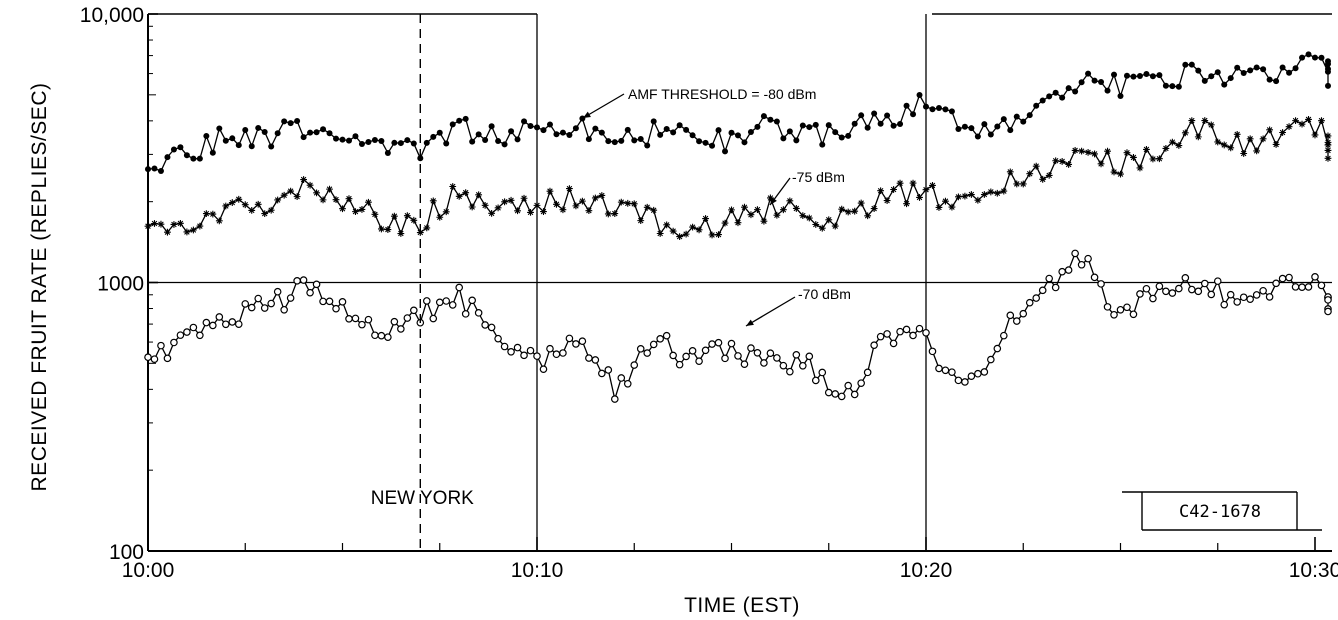  I want to click on vertical-markers: NEW YORK, so click(422, 282).